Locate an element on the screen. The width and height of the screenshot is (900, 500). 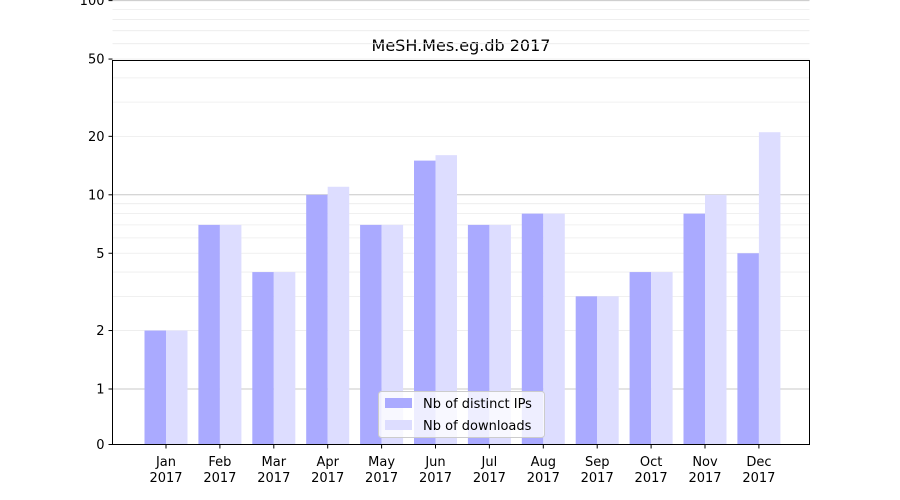
legend-label-downloads: Nb of downloads is located at coordinates (477, 426).